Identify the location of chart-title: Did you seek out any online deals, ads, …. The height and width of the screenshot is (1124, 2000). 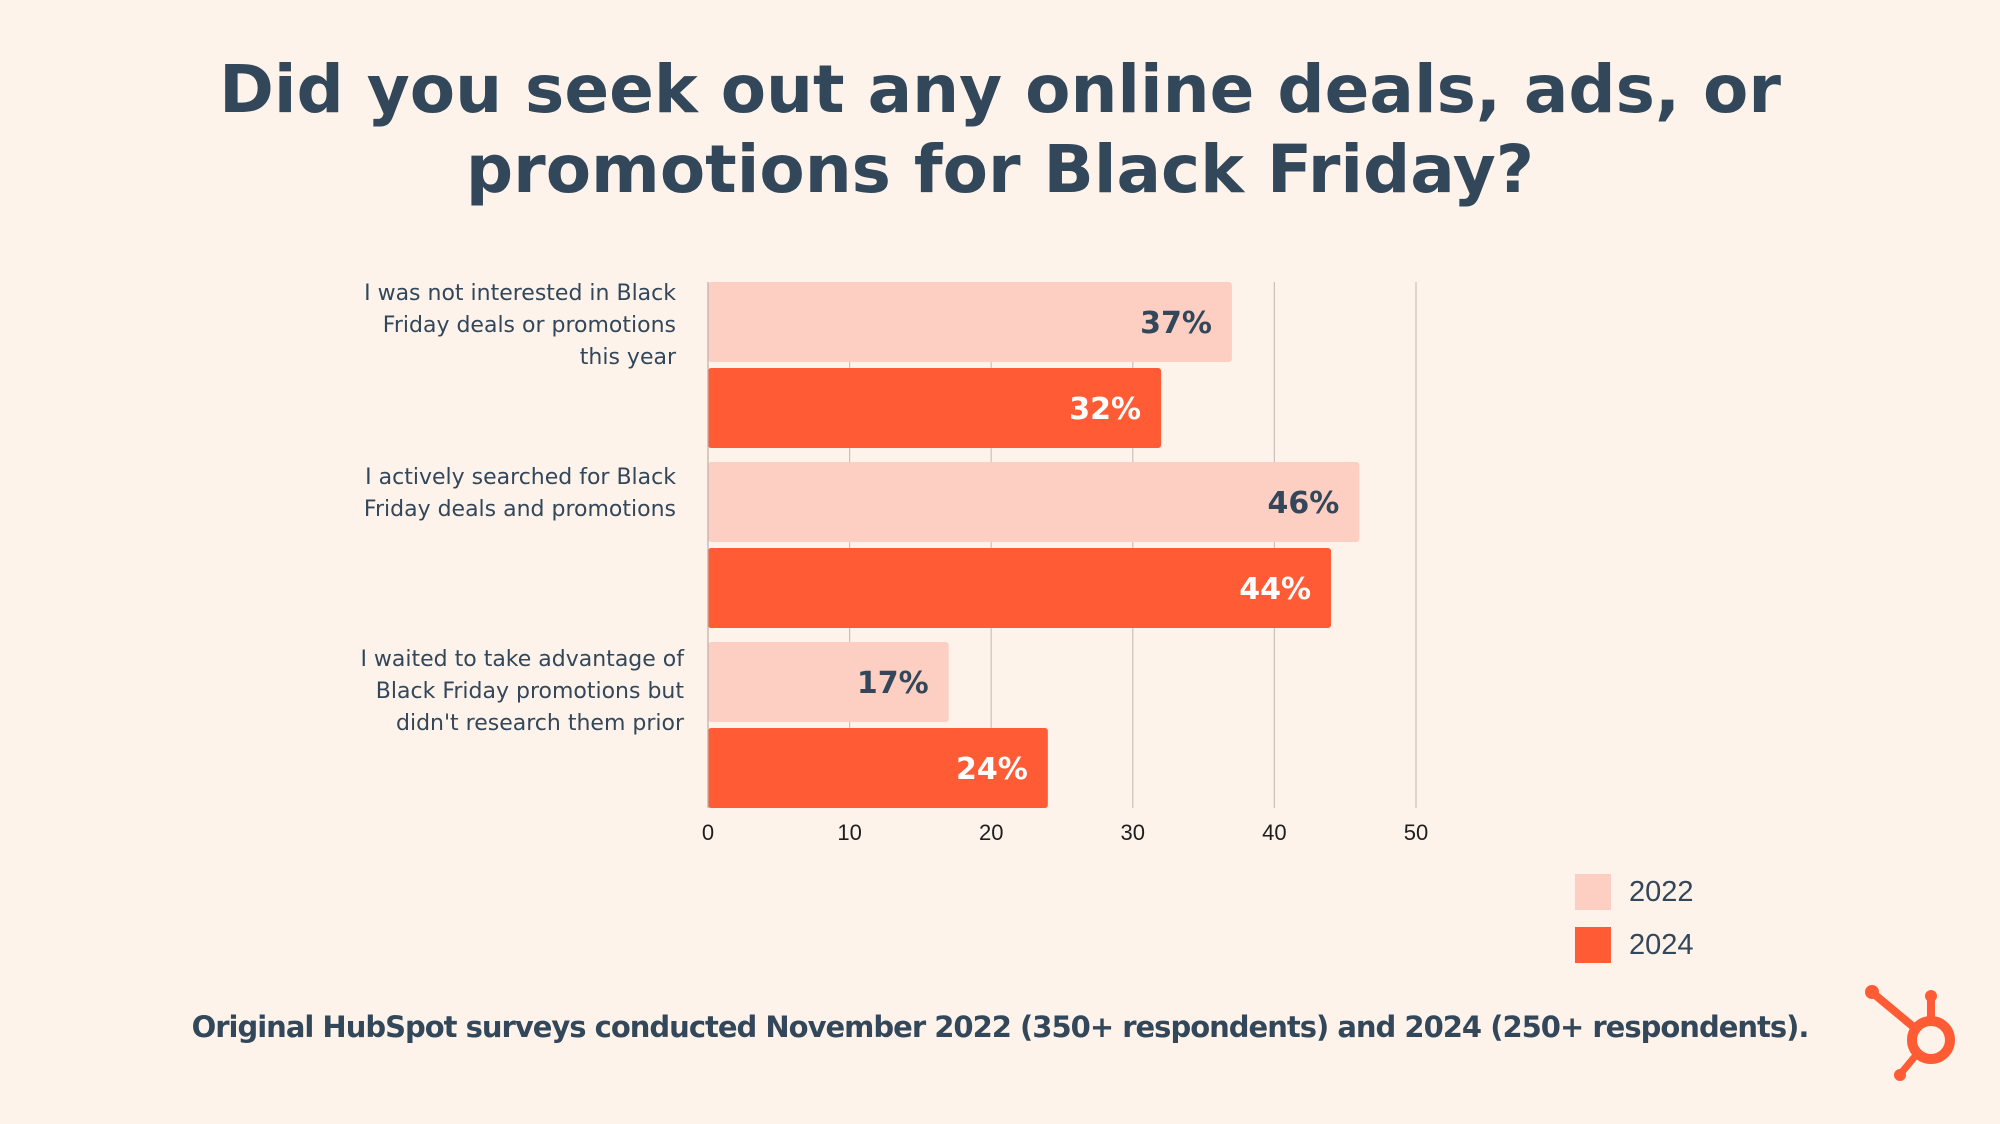
(1000, 130).